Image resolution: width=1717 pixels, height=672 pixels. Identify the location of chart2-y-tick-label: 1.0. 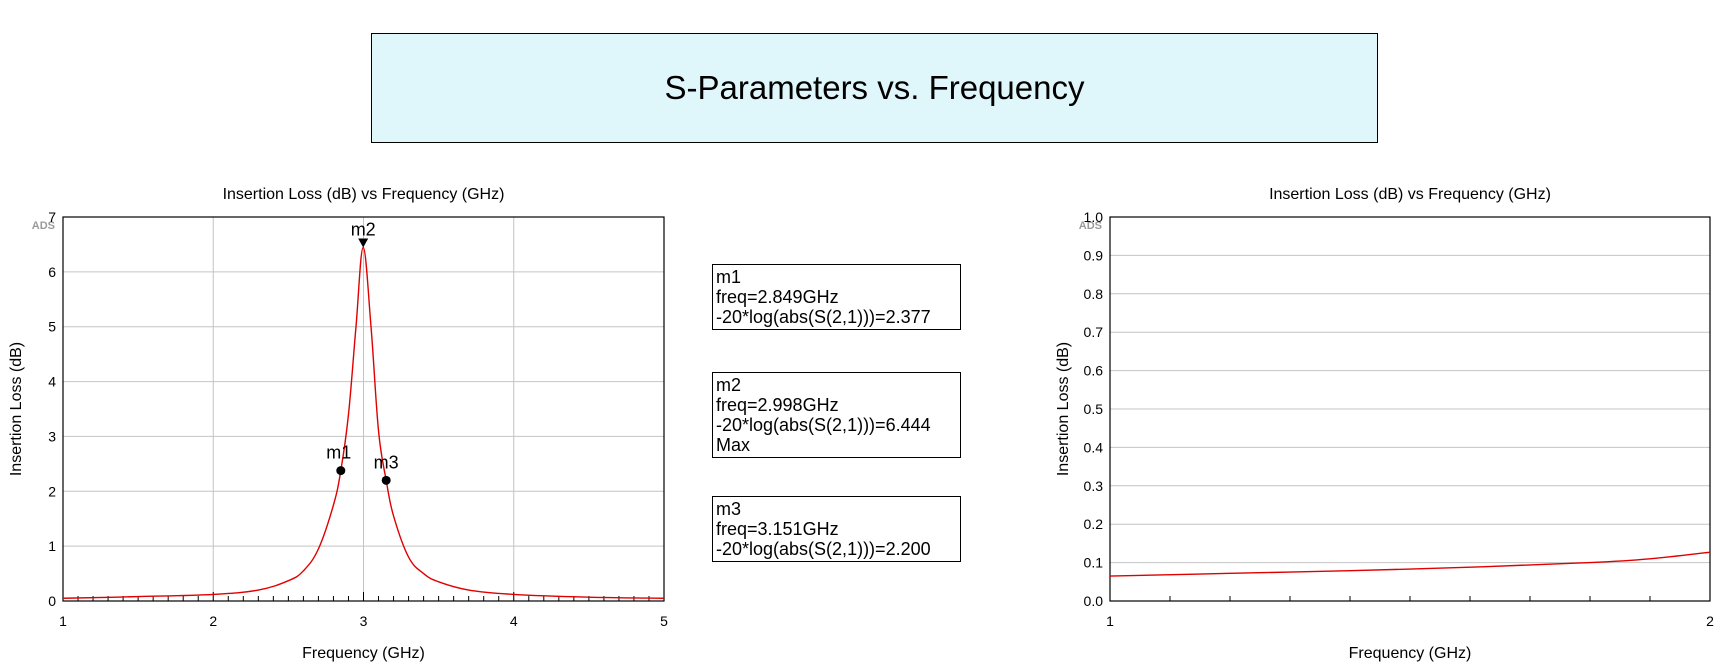
(1094, 217).